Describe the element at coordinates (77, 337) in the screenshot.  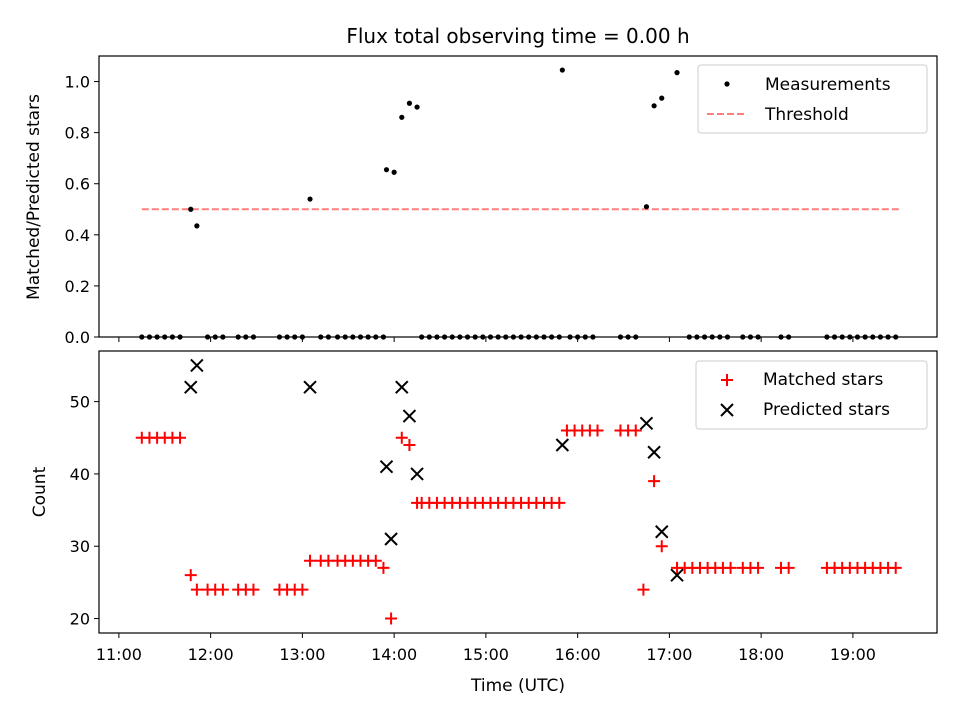
I see `top-y-tick-label: 0.0` at that location.